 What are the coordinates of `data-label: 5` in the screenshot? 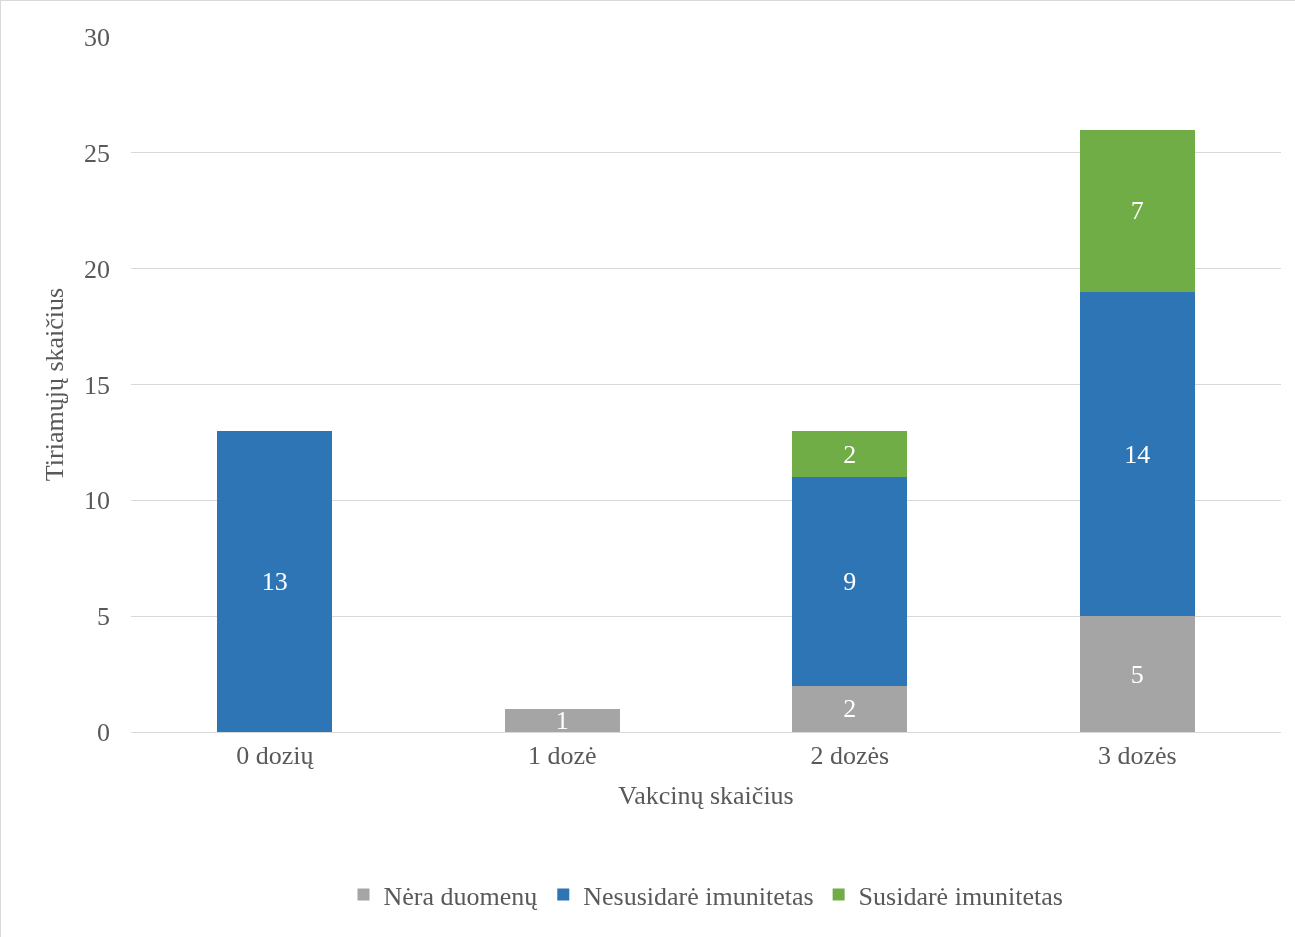 It's located at (1137, 674).